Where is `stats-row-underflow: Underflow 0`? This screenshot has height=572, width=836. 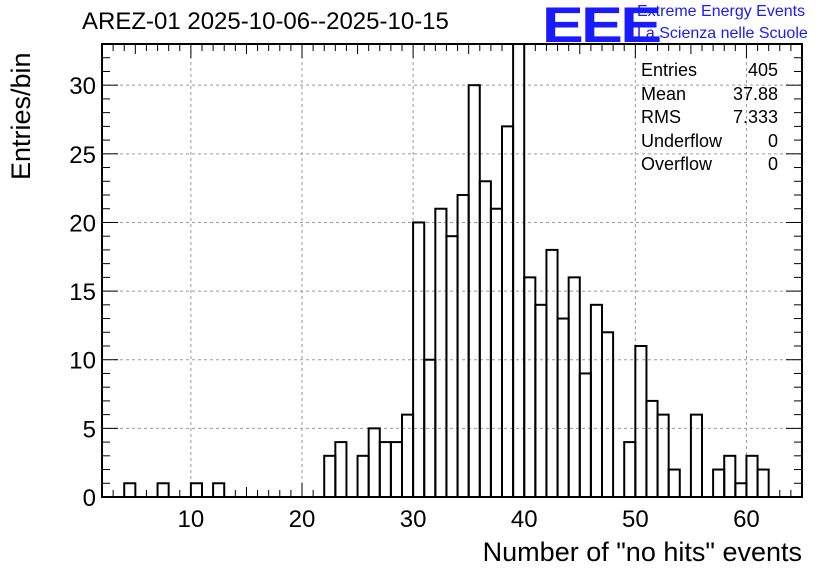 stats-row-underflow: Underflow 0 is located at coordinates (709, 142).